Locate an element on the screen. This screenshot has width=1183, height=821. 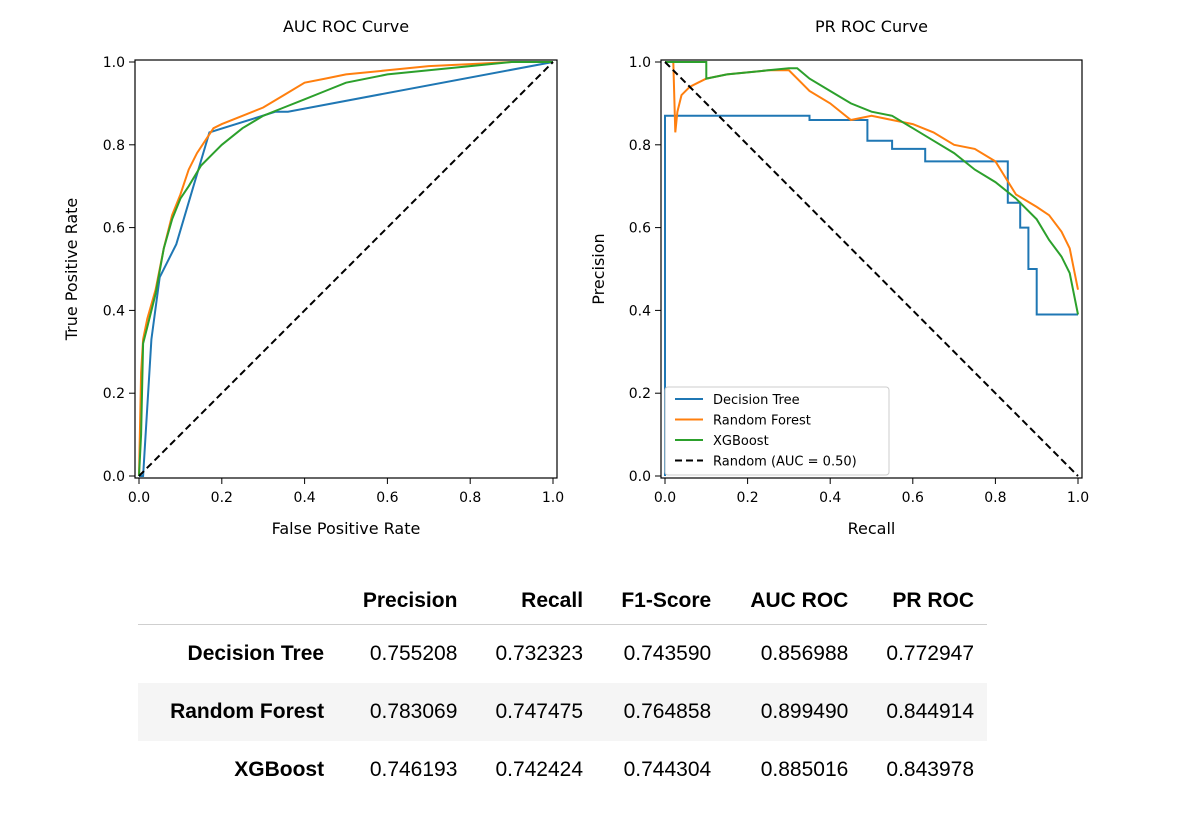
cell-pr-roc: 0.843978 is located at coordinates (930, 769).